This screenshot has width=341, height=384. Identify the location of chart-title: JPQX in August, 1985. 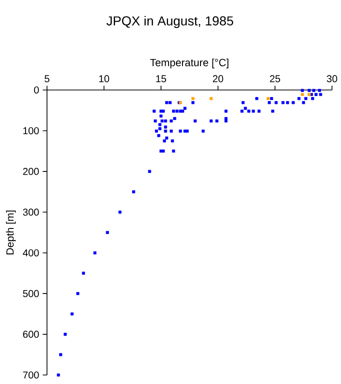
(170, 22).